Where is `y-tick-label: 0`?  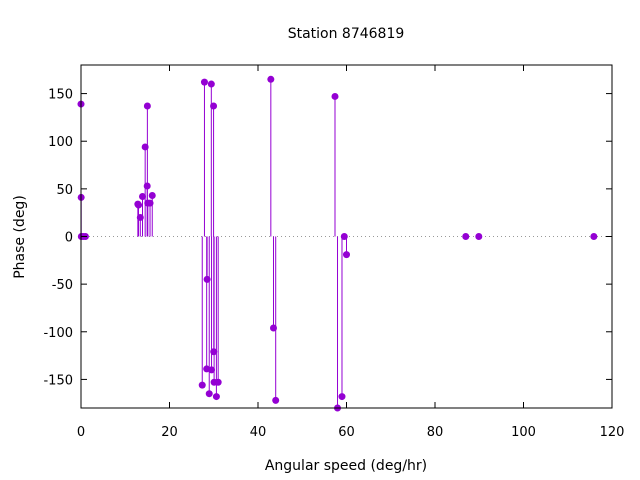 y-tick-label: 0 is located at coordinates (69, 238).